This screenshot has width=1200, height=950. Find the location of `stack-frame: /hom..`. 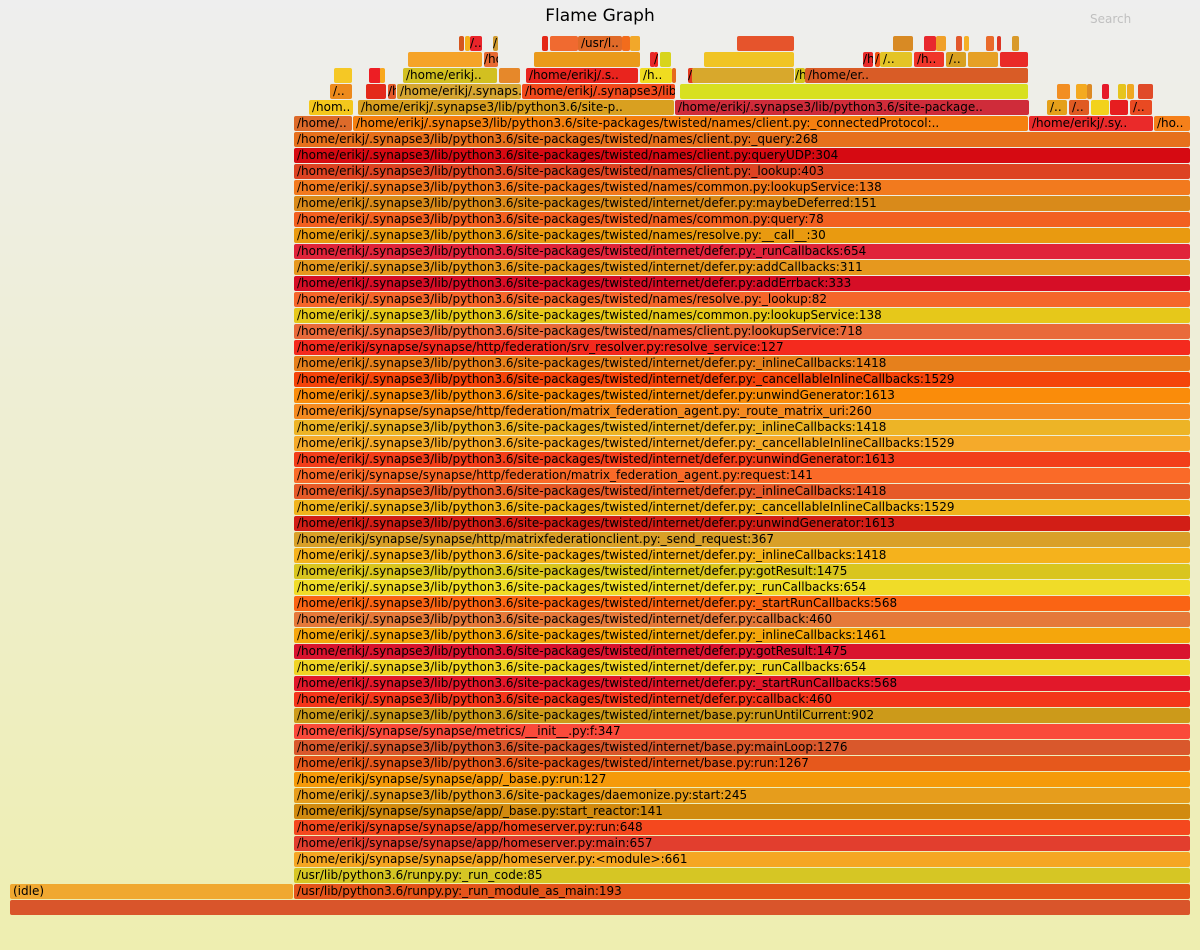

stack-frame: /hom.. is located at coordinates (331, 107).